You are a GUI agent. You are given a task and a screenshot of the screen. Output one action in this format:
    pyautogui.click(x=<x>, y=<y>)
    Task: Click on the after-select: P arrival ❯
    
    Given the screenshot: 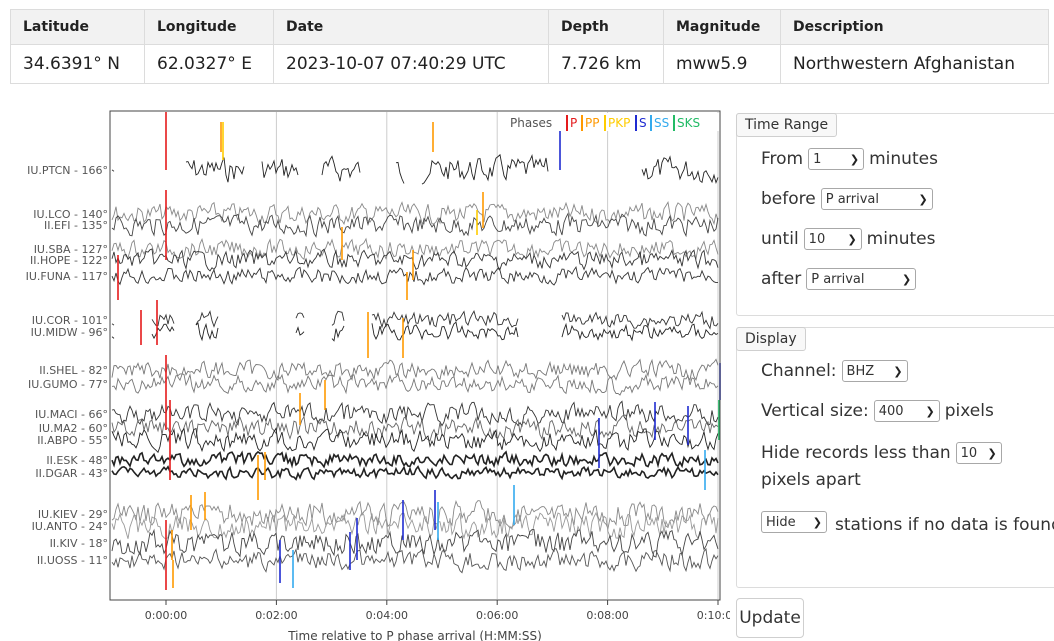 What is the action you would take?
    pyautogui.click(x=861, y=279)
    